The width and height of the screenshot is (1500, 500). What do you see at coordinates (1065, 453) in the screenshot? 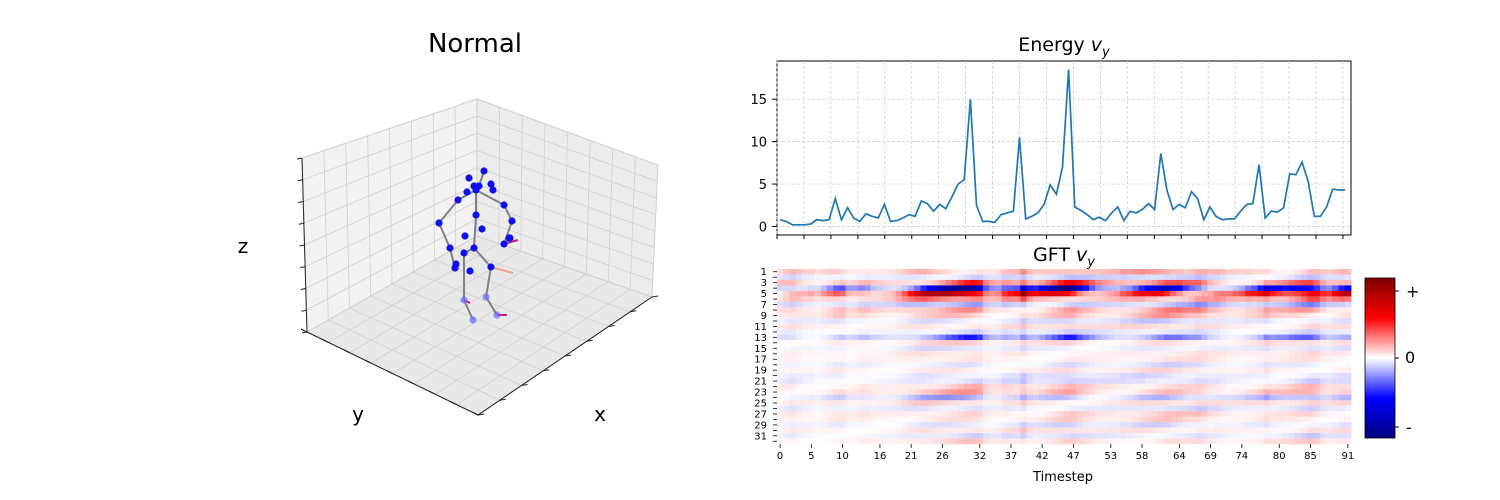
I see `heatmap-x-ticks: 0 5 10 16 21 26 32 37 42 47 53 58 64 69 74 80 85 91` at bounding box center [1065, 453].